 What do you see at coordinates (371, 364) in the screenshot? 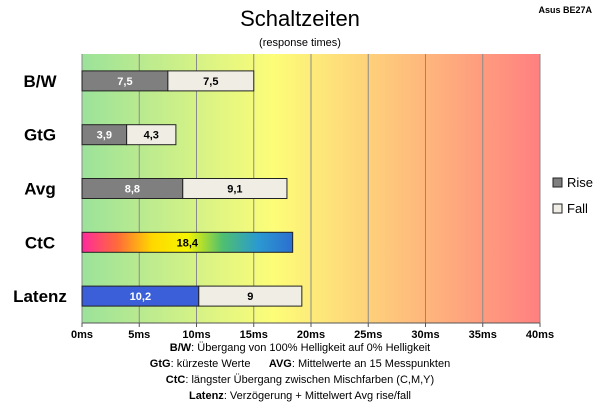
I see `footnote-text: : Mittelwerte an 15 Messpunkten` at bounding box center [371, 364].